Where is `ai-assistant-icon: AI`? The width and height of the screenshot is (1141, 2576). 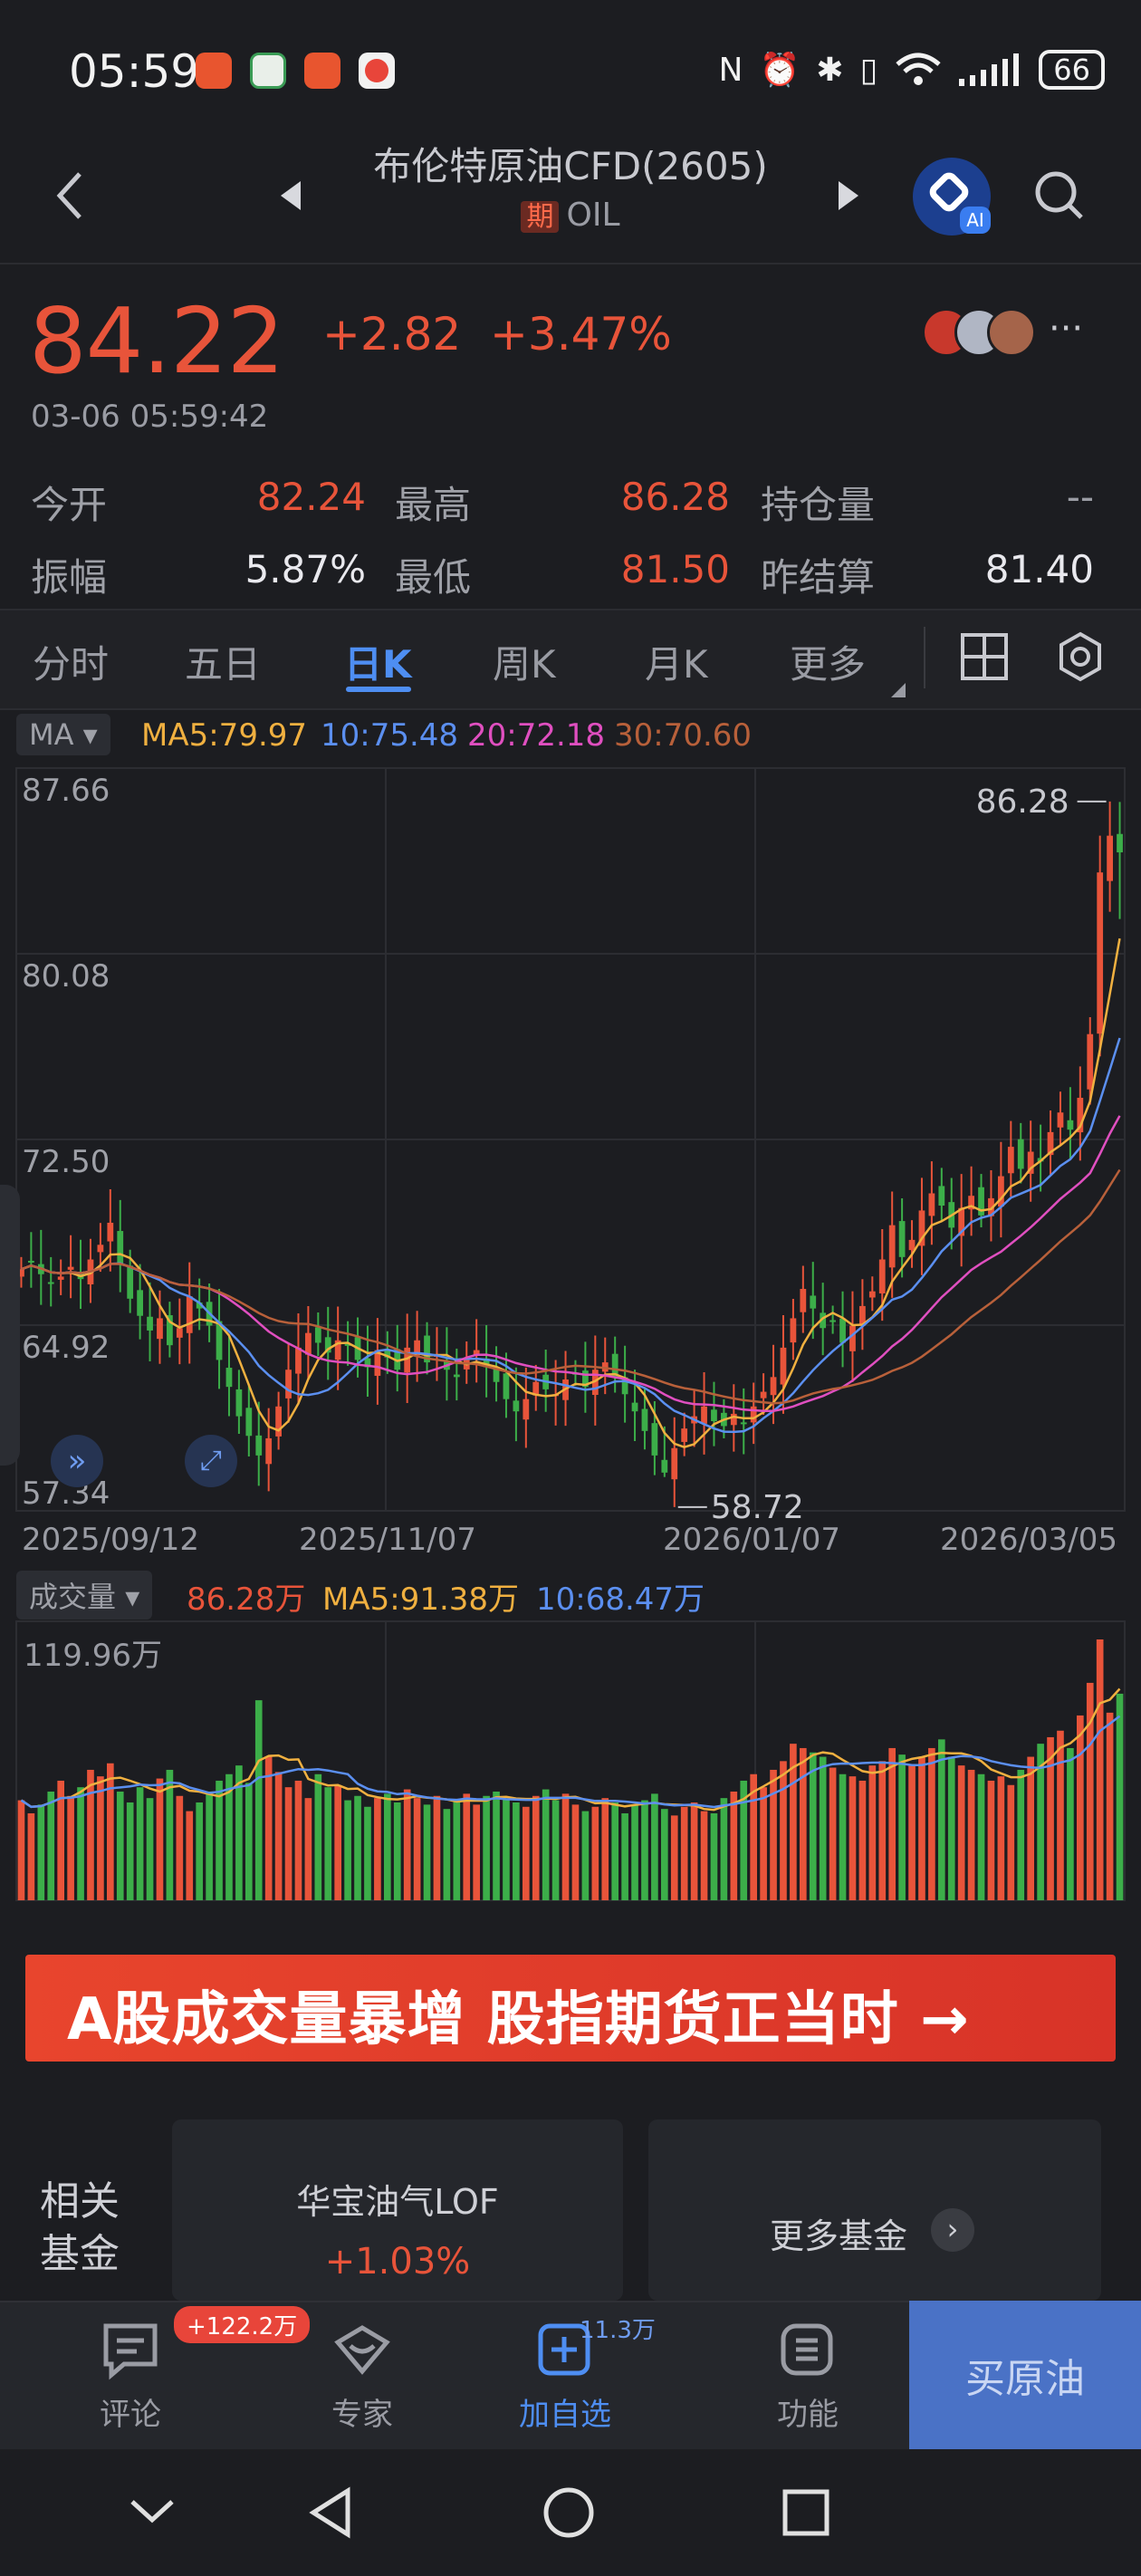 ai-assistant-icon: AI is located at coordinates (952, 196).